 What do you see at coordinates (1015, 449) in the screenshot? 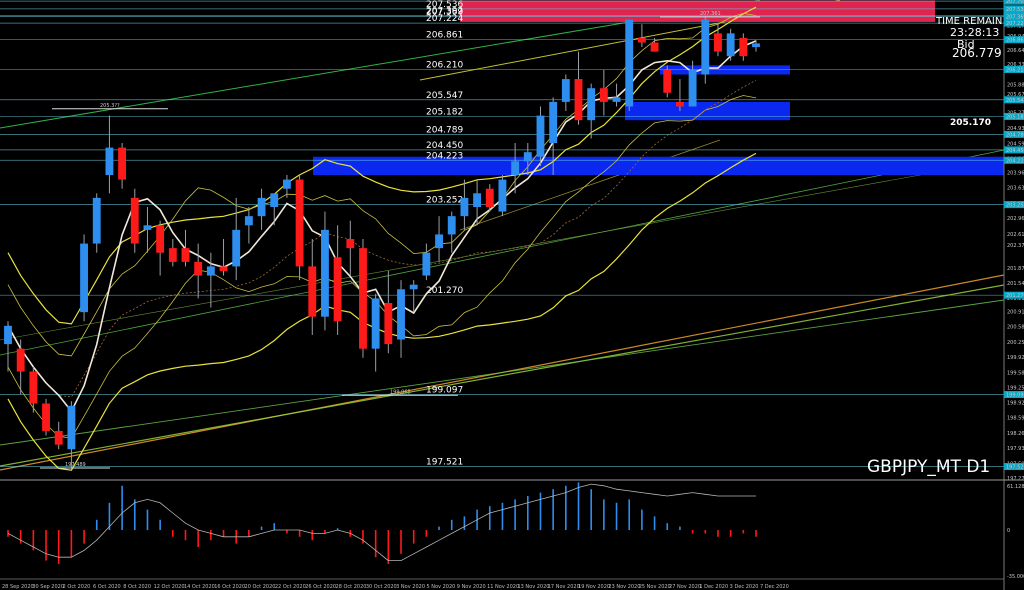
I see `price-tick-label: 197.930` at bounding box center [1015, 449].